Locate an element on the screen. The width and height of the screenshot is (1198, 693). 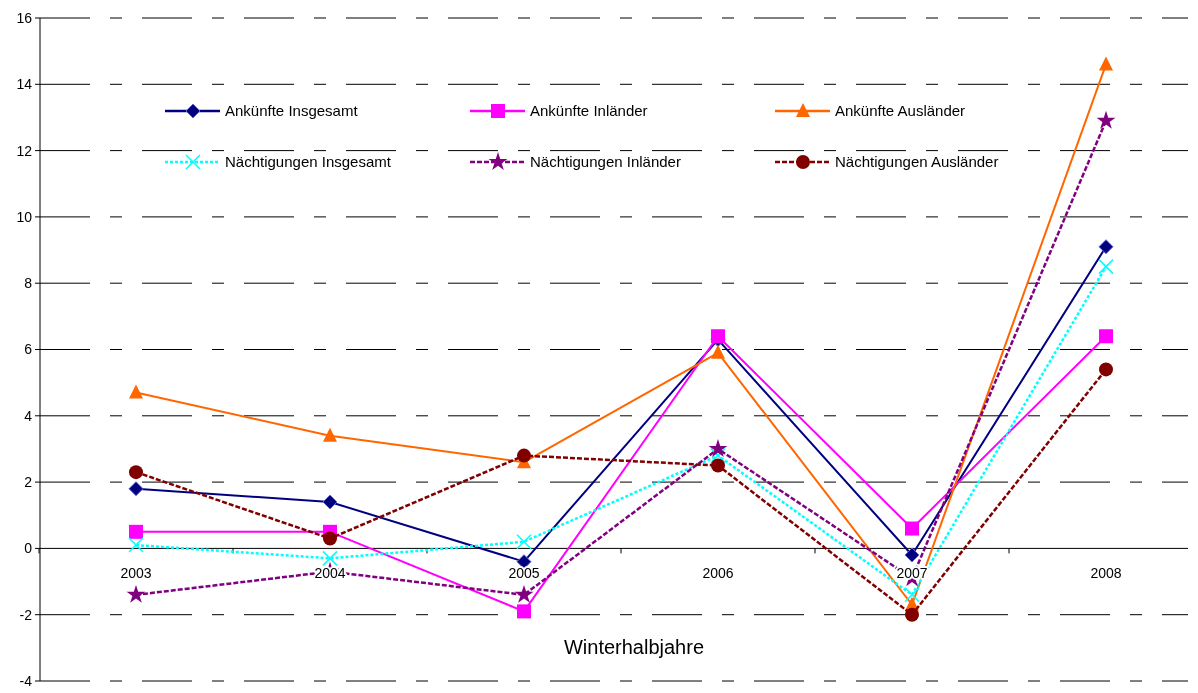
legend-label: Ankünfte Insgesamt is located at coordinates (292, 111).